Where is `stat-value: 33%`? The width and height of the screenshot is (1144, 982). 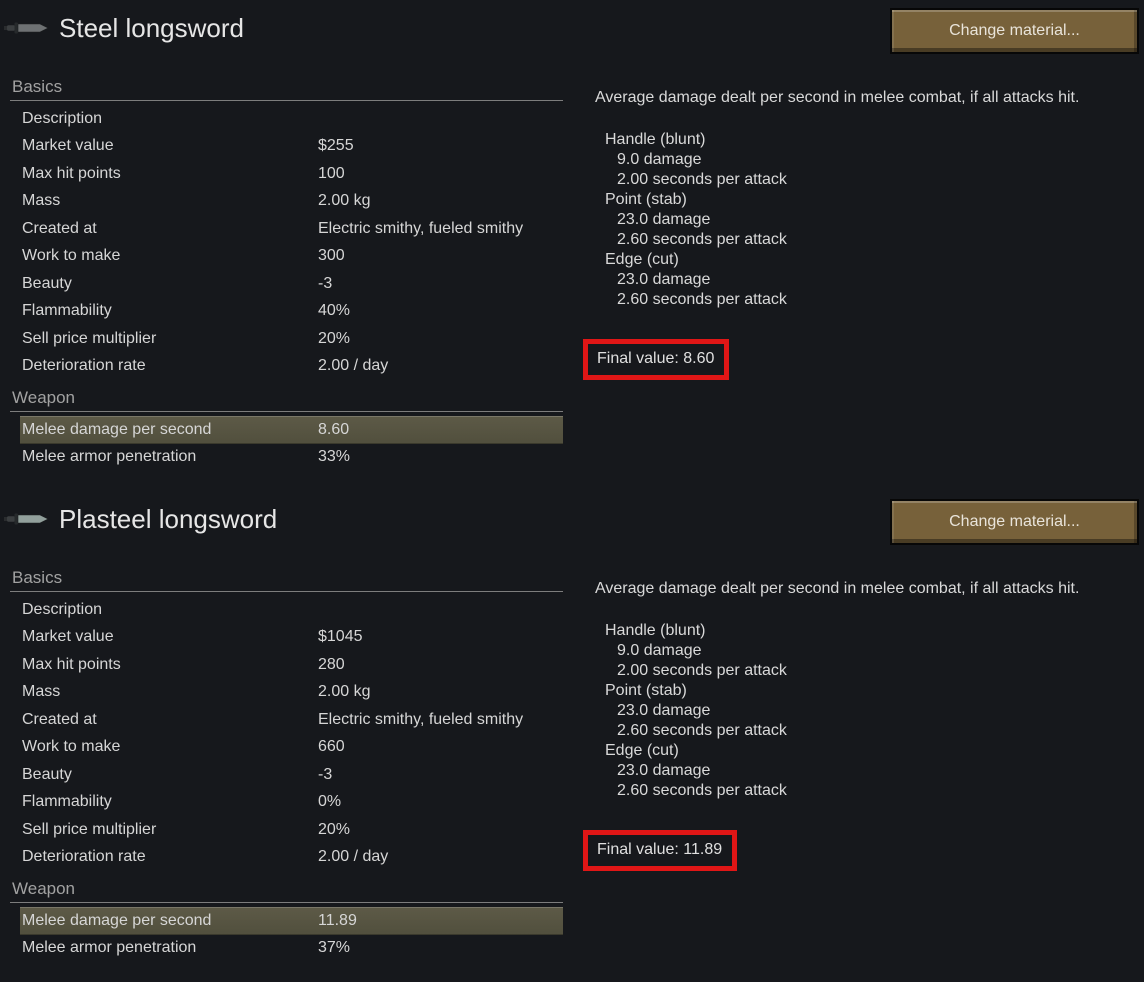
stat-value: 33% is located at coordinates (334, 457).